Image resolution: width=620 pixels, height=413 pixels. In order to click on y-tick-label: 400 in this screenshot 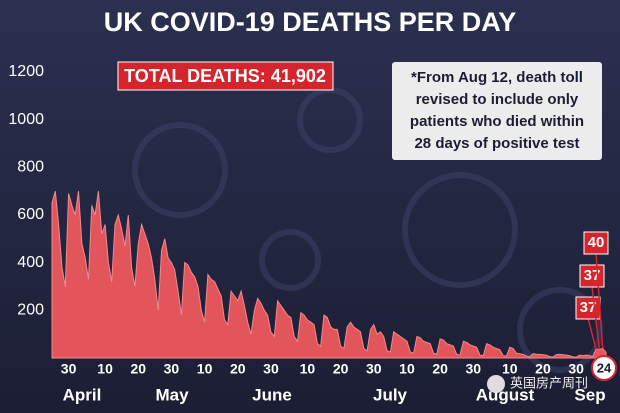, I will do `click(30, 262)`.